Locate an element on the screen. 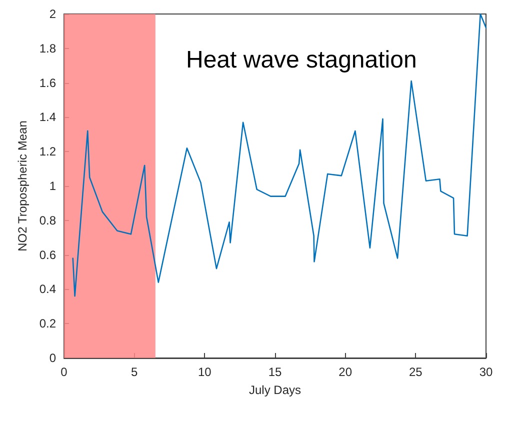 The width and height of the screenshot is (506, 422). y-tick-label: 1.6 is located at coordinates (47, 83).